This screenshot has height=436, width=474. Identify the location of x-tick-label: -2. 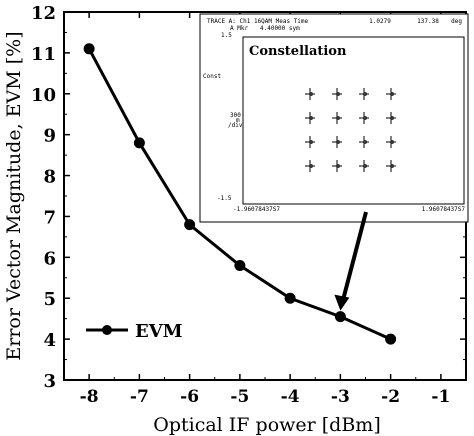
(390, 397).